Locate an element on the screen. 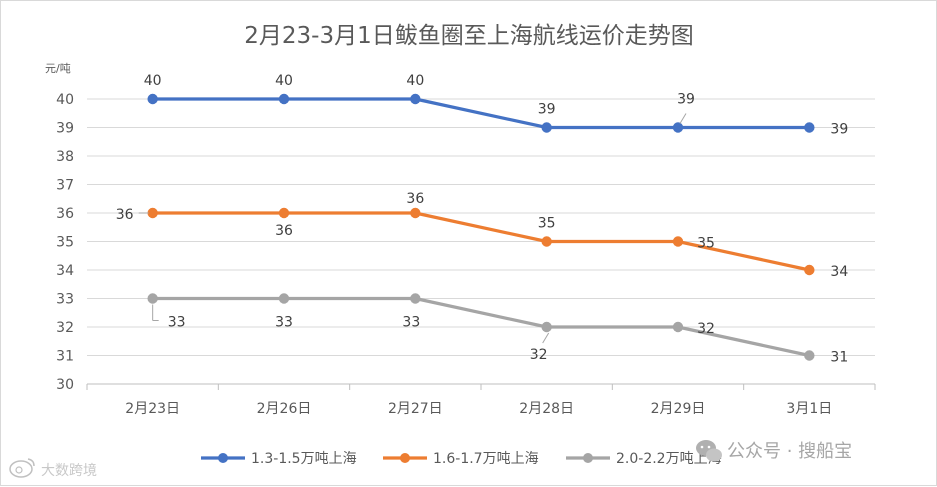  y-tick-label: 32 is located at coordinates (65, 328).